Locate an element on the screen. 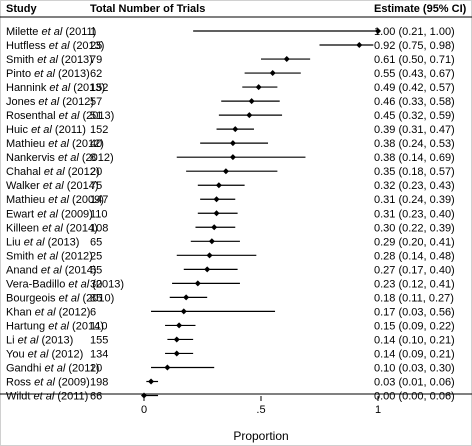 Image resolution: width=472 pixels, height=446 pixels. study-author: Chahal is located at coordinates (25, 172).